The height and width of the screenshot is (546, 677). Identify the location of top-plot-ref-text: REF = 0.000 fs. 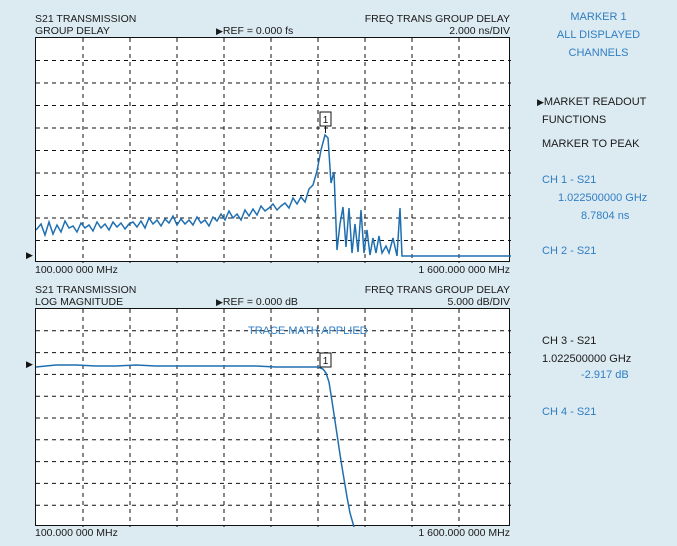
(258, 31).